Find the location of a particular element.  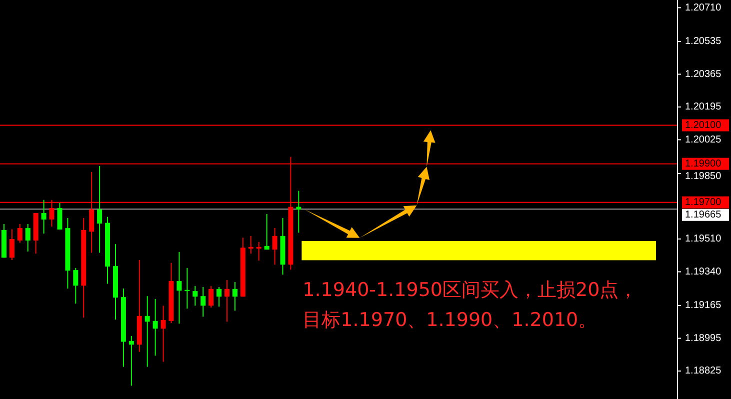

y-tick-label: 1.19850 is located at coordinates (703, 176).